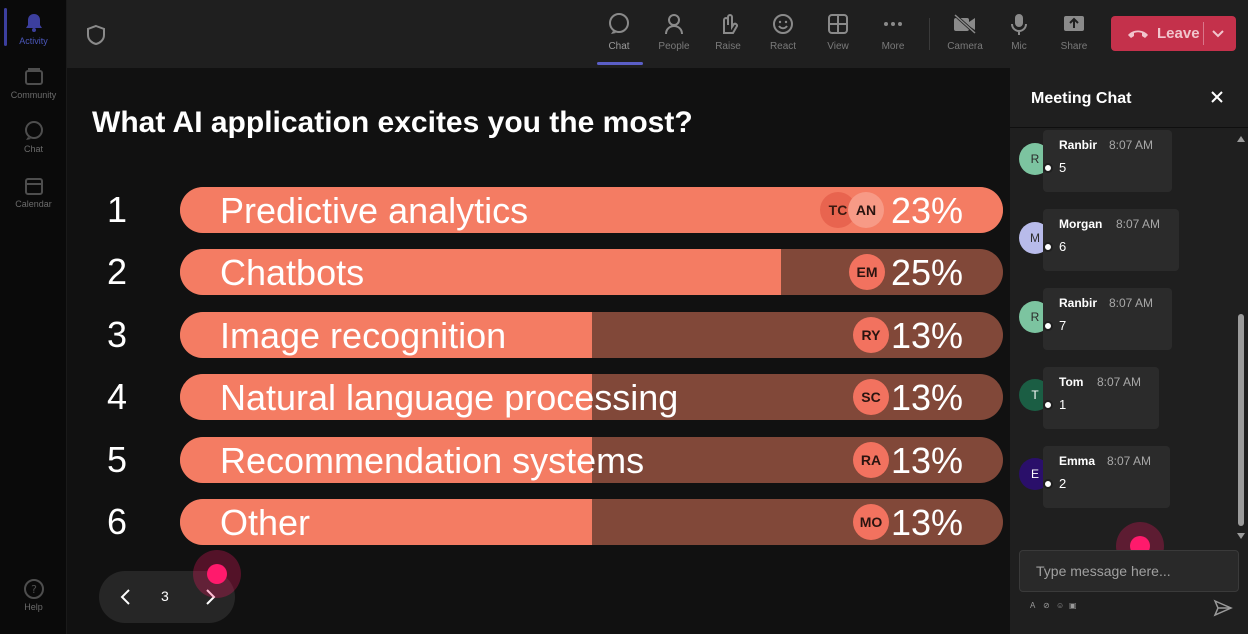 The width and height of the screenshot is (1248, 634). I want to click on poll-option-rank: 6, so click(117, 521).